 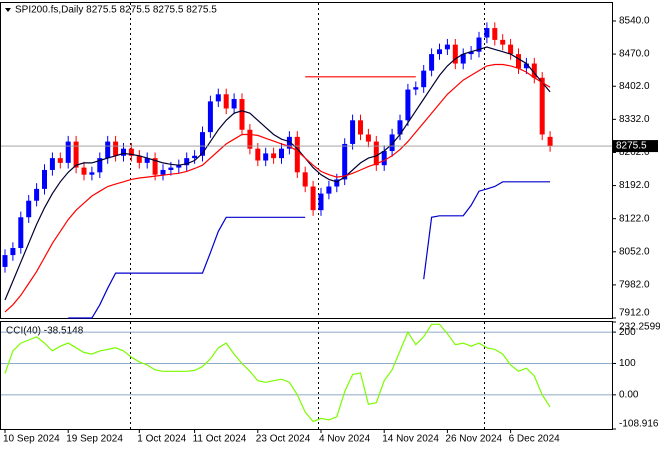 I want to click on current-price-box, so click(x=635, y=146).